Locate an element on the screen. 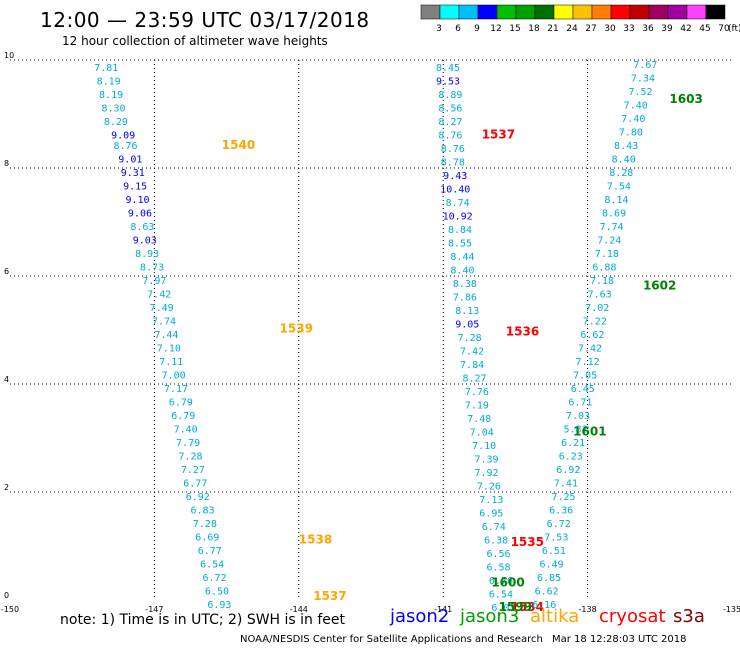 Image resolution: width=740 pixels, height=650 pixels. data-point-altika: 6.93 is located at coordinates (219, 605).